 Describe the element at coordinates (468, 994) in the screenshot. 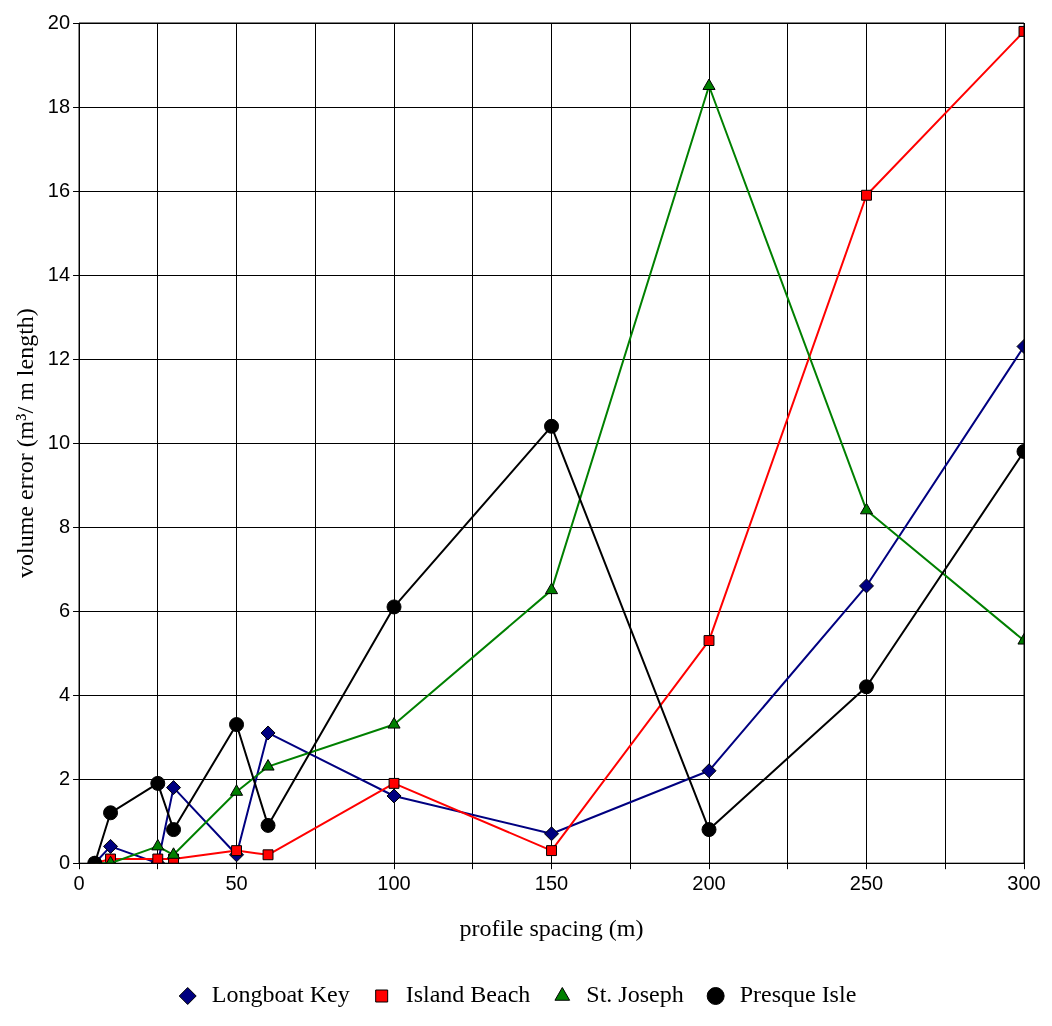

I see `legend-label: Island Beach` at that location.